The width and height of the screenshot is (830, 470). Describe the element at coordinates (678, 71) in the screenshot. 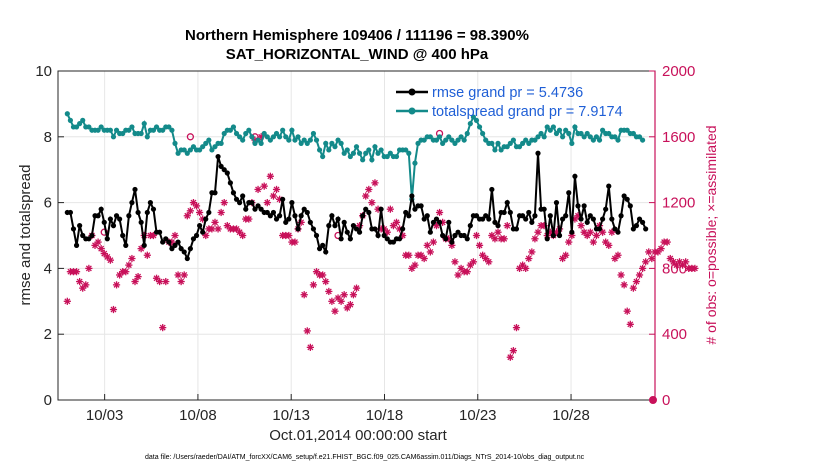

I see `y2-tick-label: 2000` at that location.